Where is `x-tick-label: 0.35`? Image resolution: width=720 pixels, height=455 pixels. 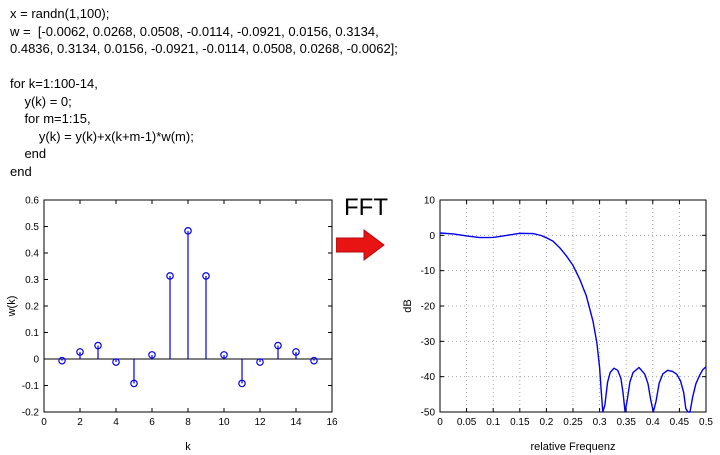 x-tick-label: 0.35 is located at coordinates (626, 422).